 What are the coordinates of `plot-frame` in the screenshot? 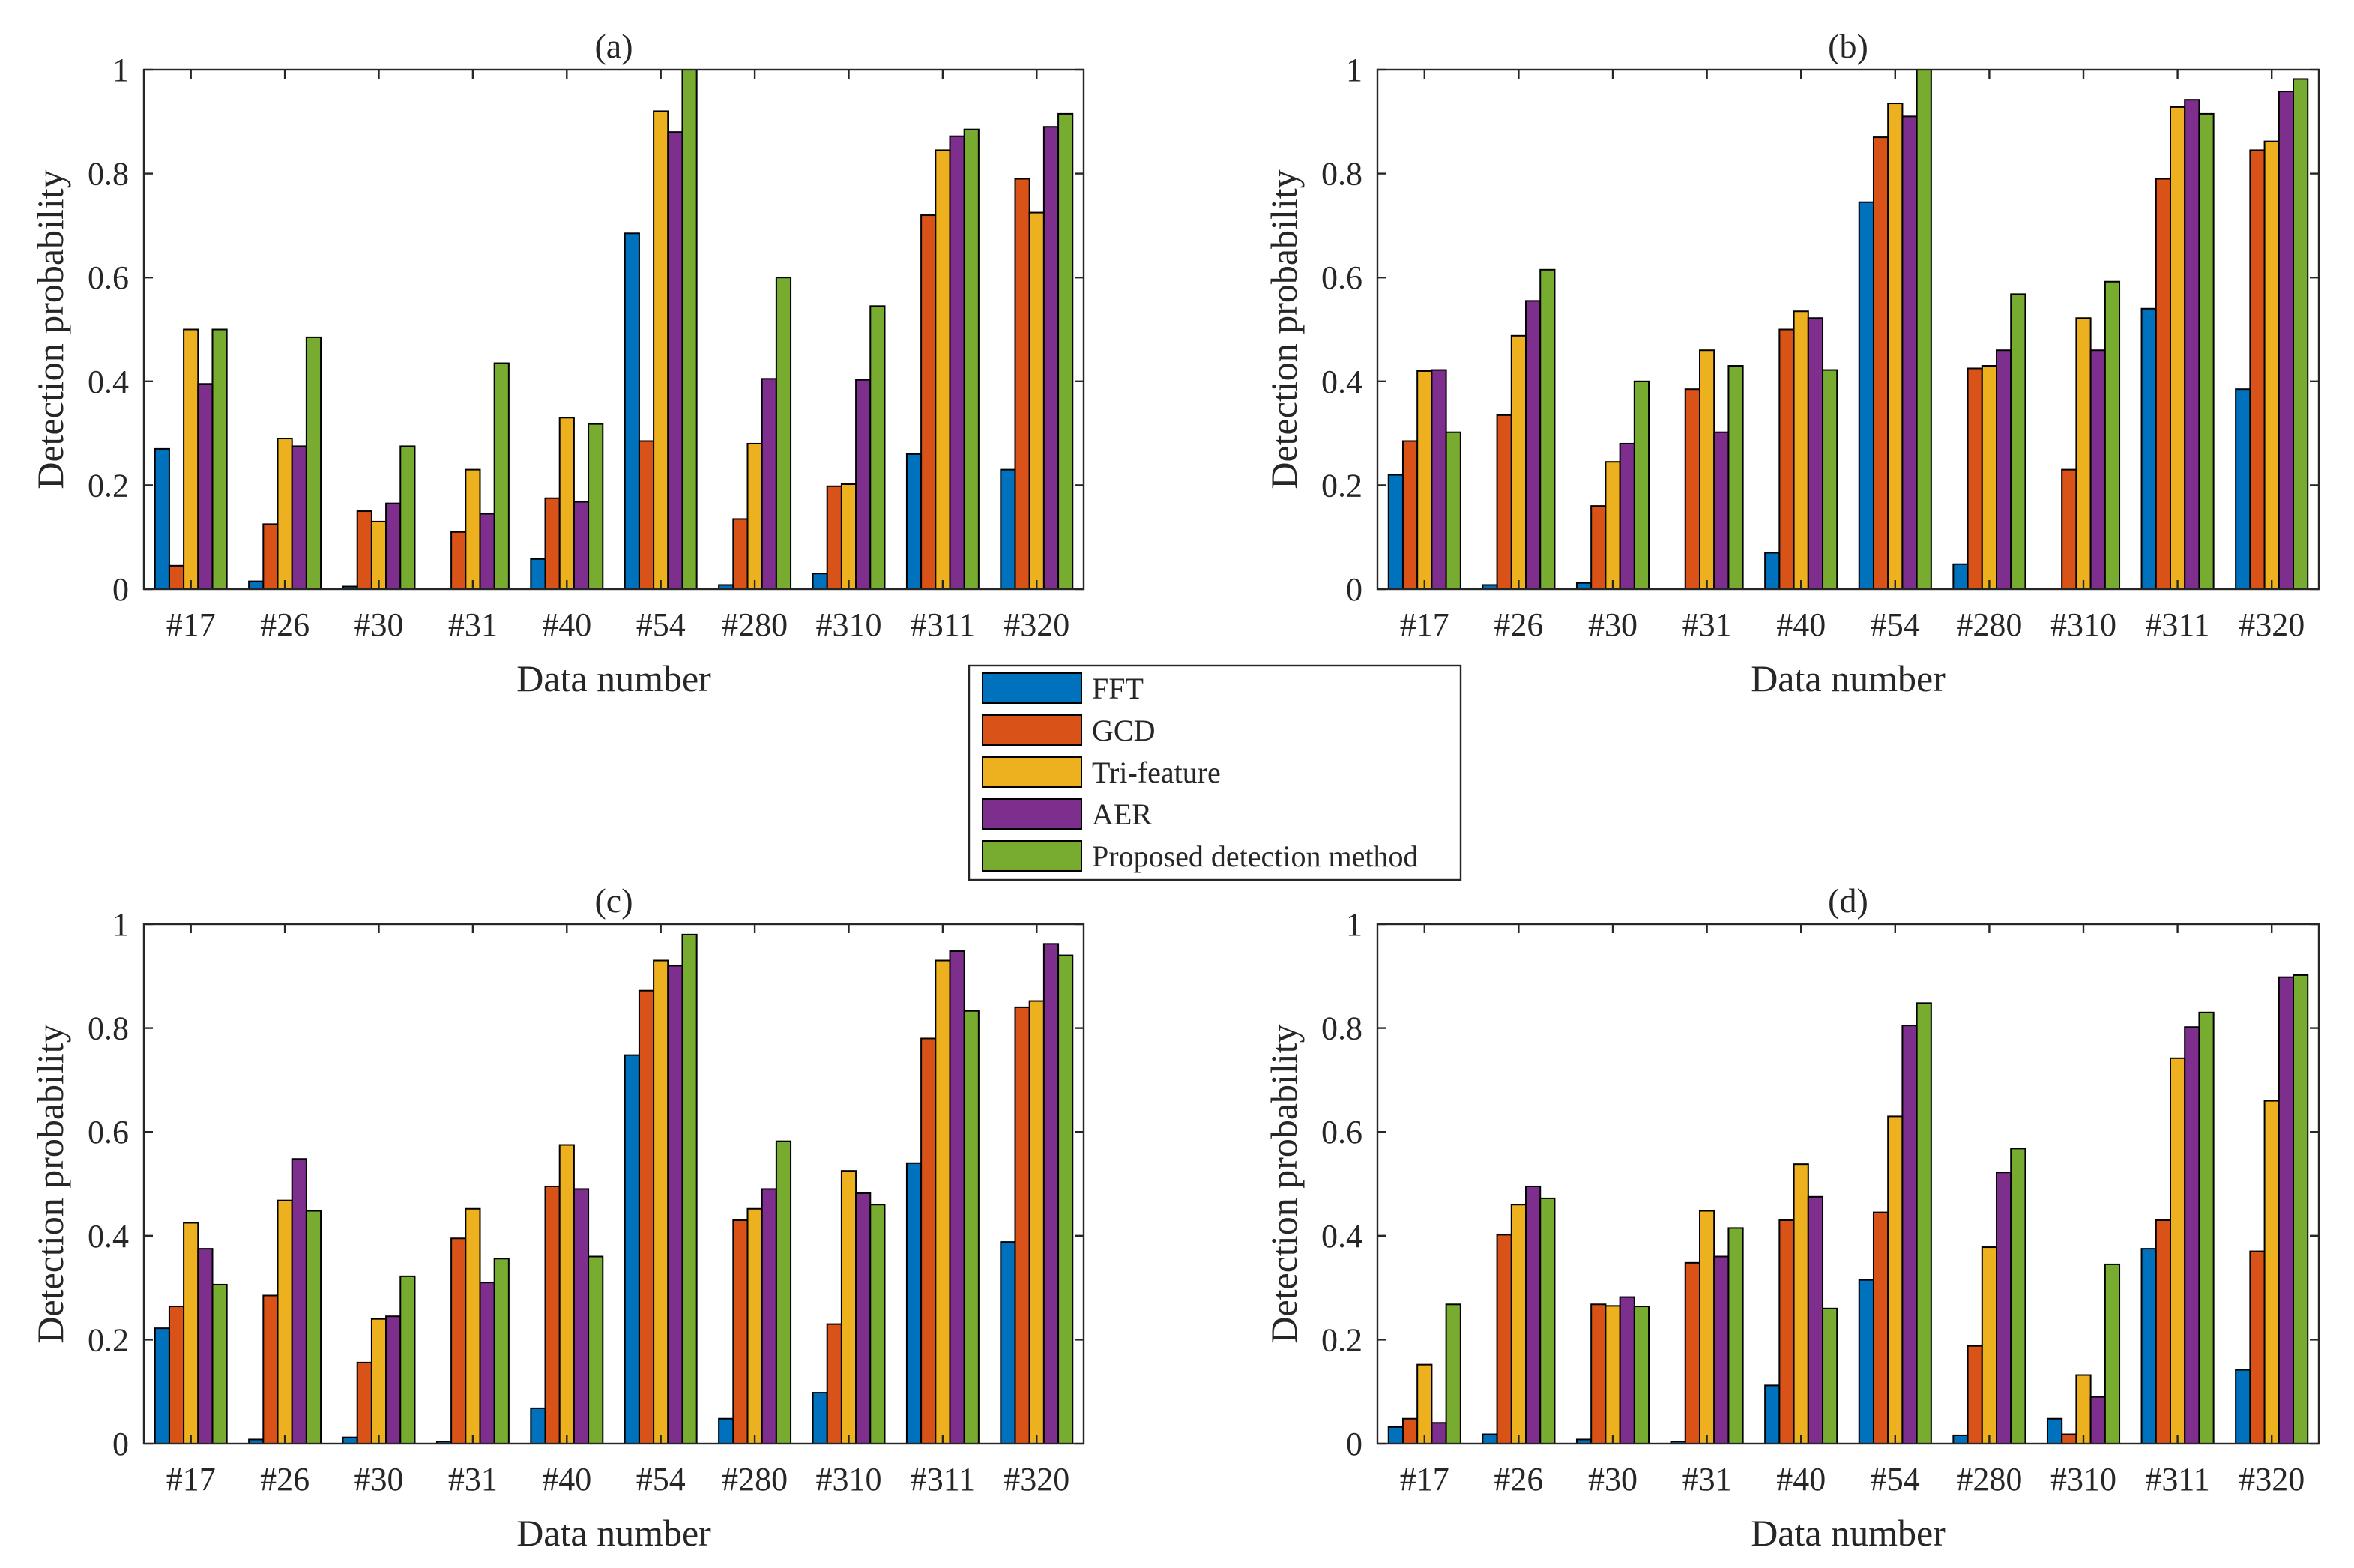 It's located at (1848, 329).